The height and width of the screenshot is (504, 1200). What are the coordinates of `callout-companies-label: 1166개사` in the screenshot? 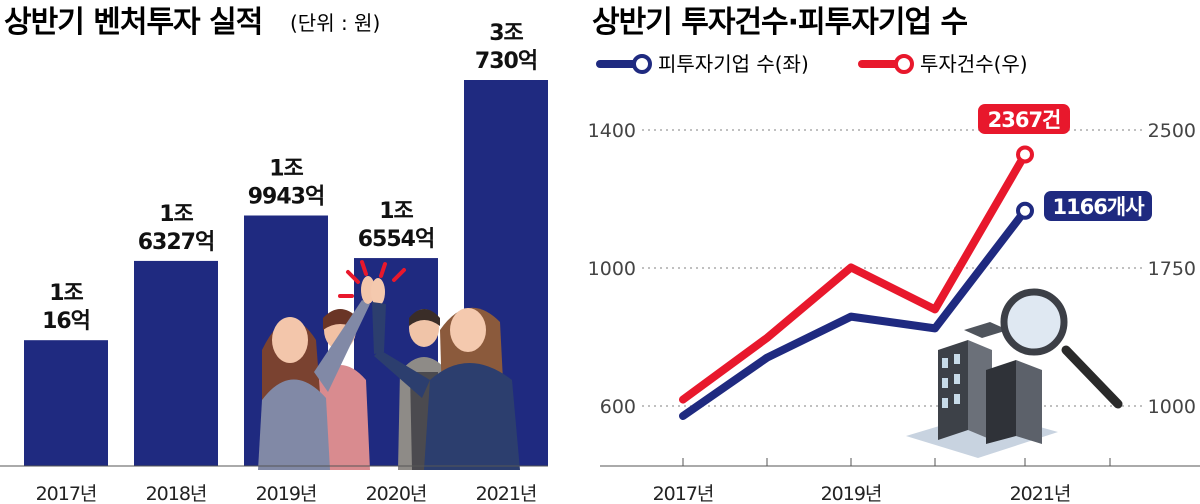 It's located at (1098, 207).